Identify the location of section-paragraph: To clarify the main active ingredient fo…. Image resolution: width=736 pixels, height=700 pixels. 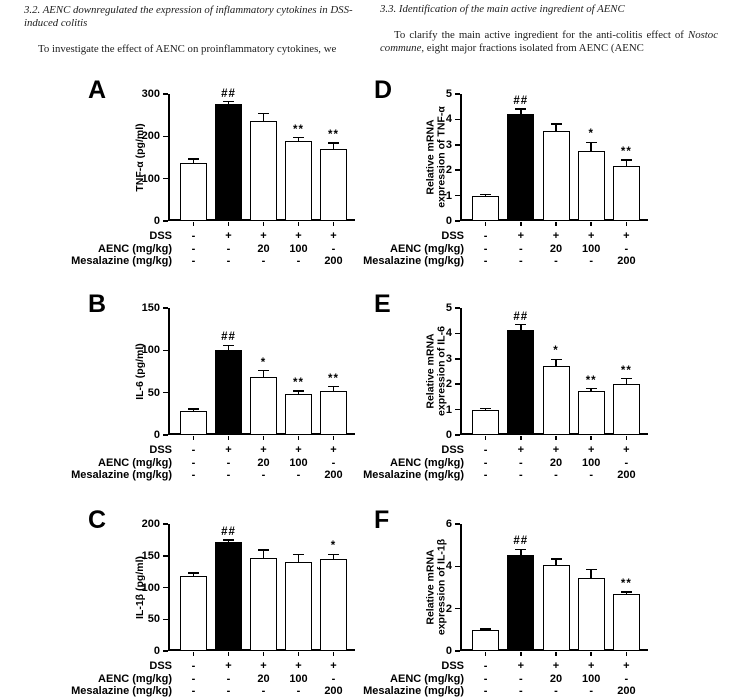
(549, 42).